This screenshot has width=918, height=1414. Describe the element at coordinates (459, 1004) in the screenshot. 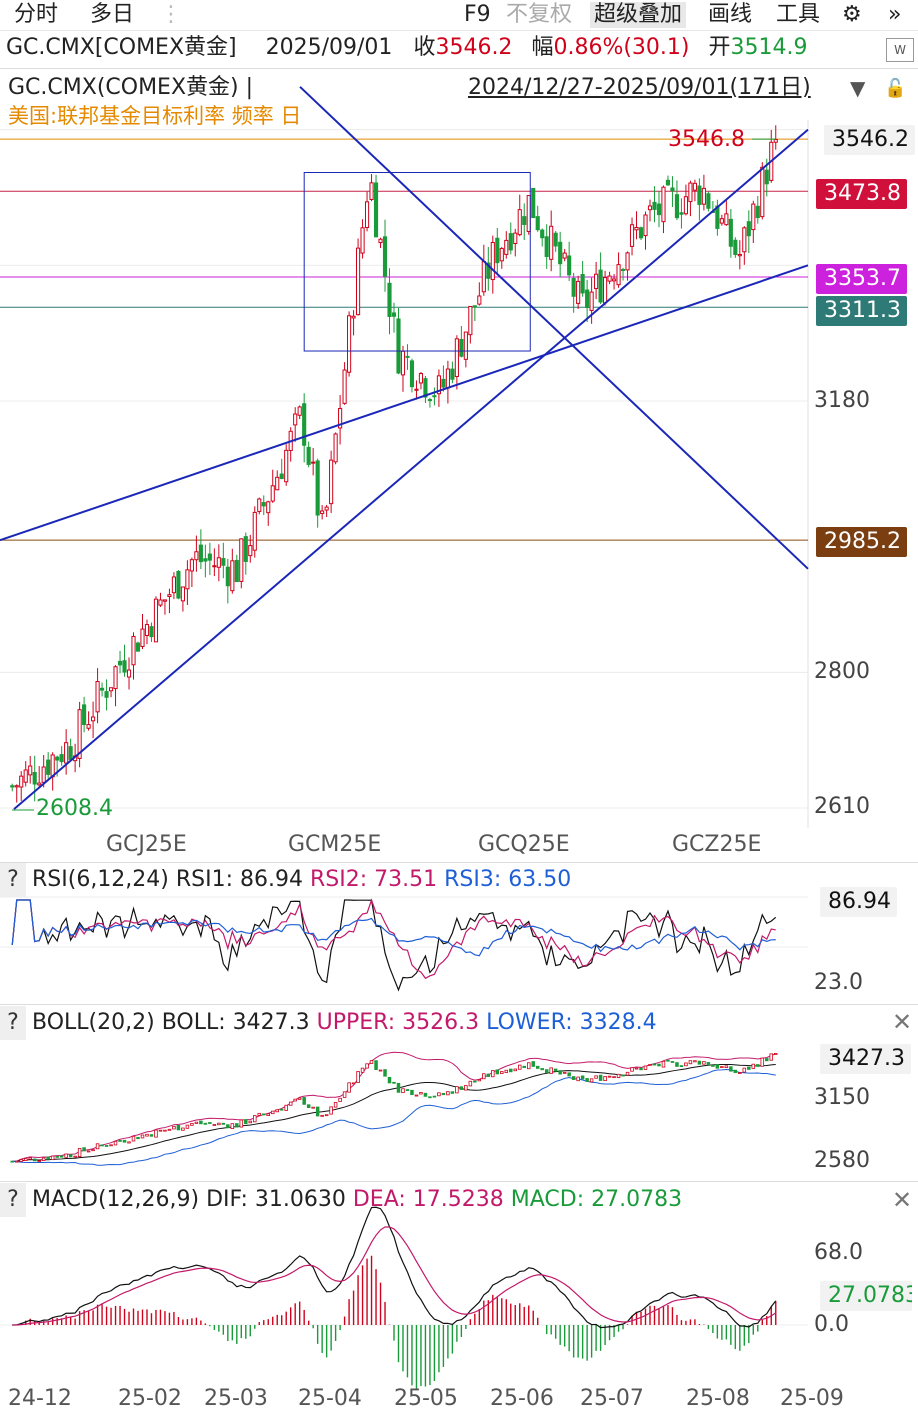

I see `divider` at that location.